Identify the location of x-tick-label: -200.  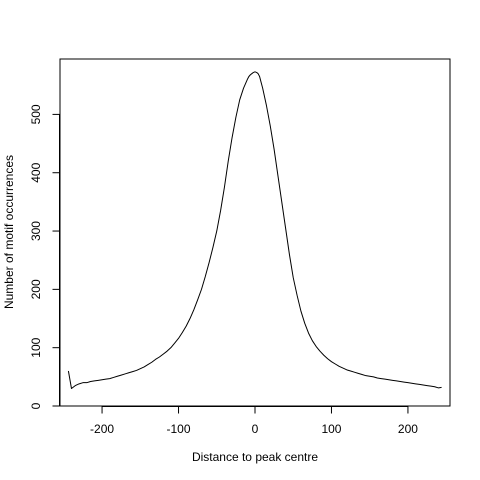
(102, 429).